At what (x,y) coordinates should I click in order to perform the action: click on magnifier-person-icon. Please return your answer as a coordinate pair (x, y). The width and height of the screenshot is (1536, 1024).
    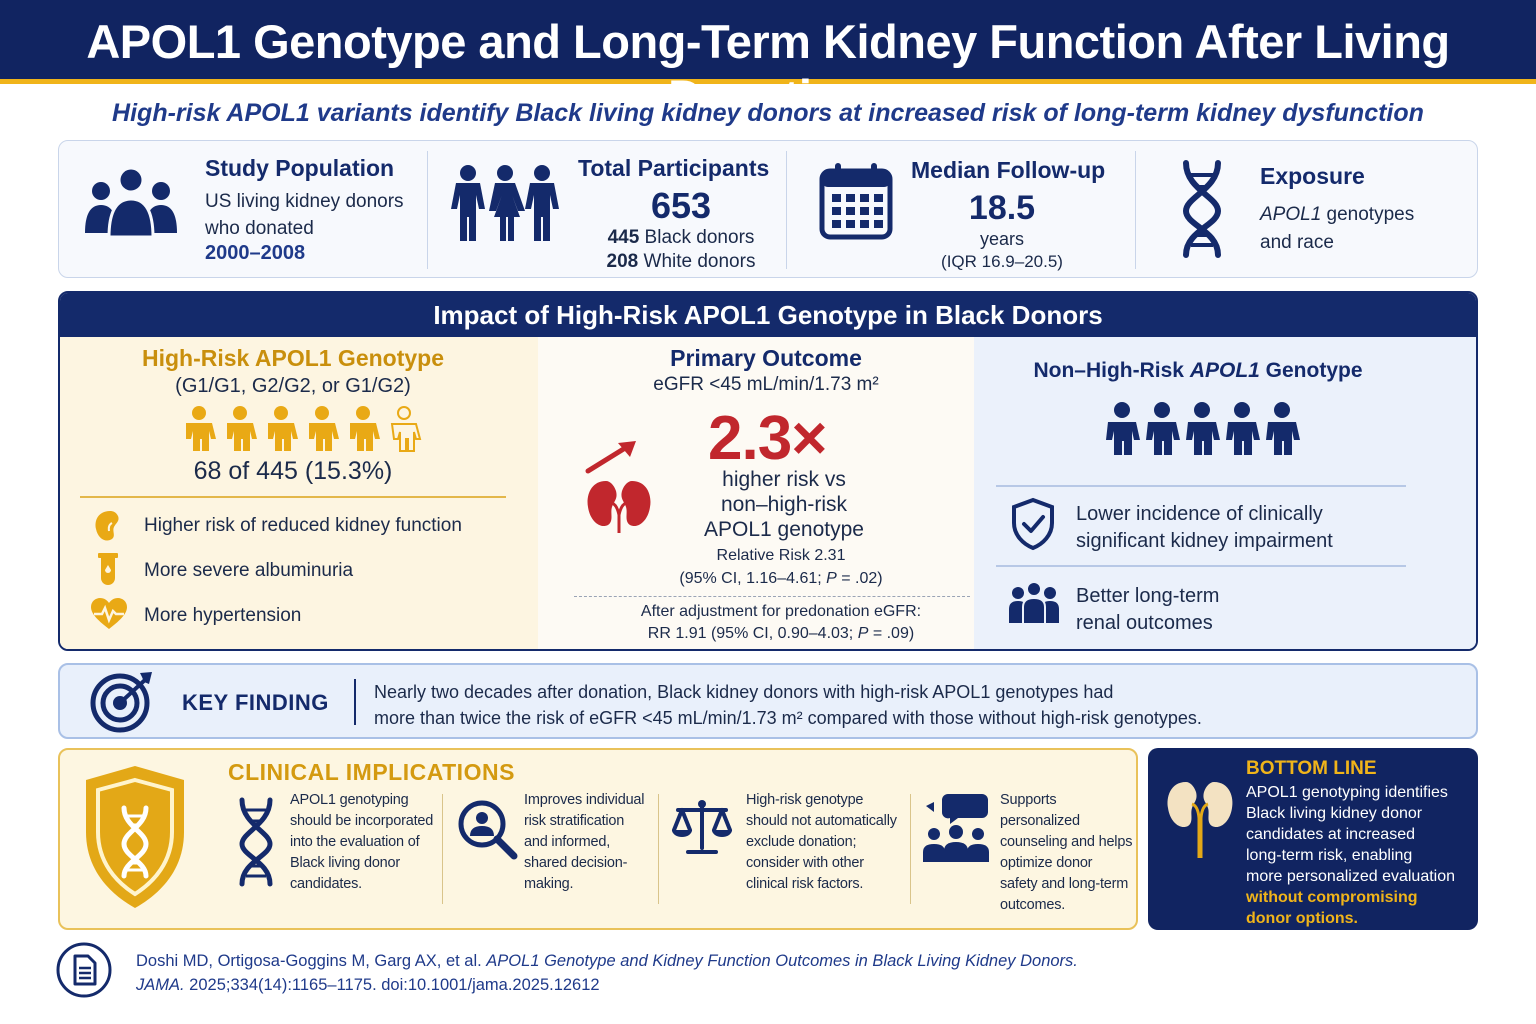
    Looking at the image, I should click on (488, 830).